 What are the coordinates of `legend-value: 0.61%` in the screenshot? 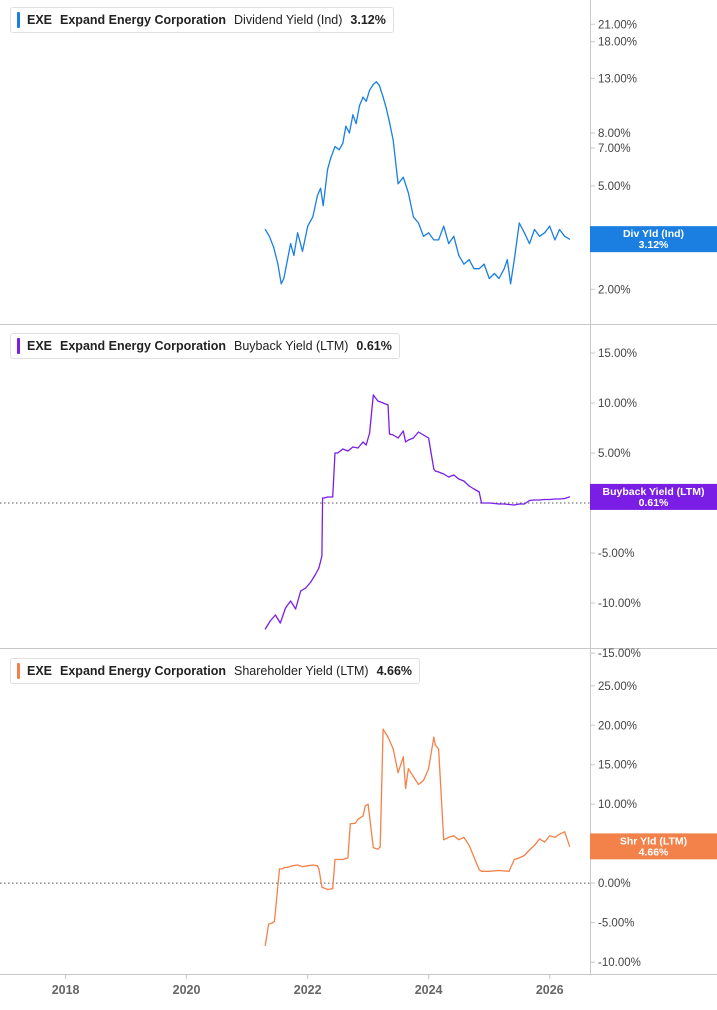 It's located at (374, 346).